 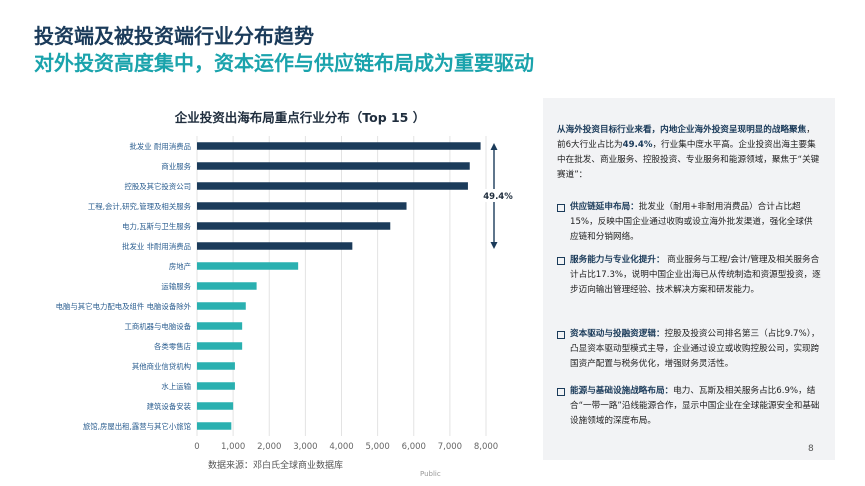 I want to click on intro-percent: 49.4%, so click(x=637, y=145).